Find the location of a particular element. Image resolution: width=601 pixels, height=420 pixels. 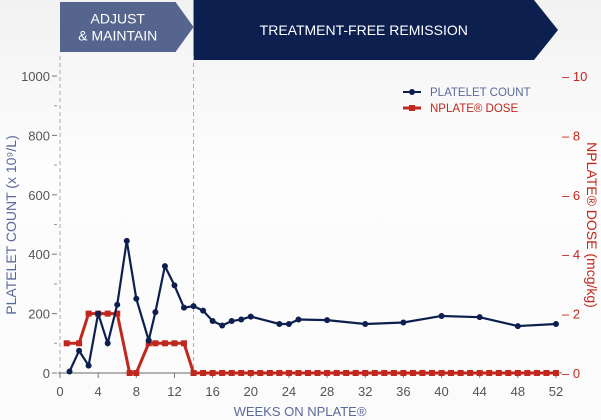

phase-label: & MAINTAIN is located at coordinates (117, 36).